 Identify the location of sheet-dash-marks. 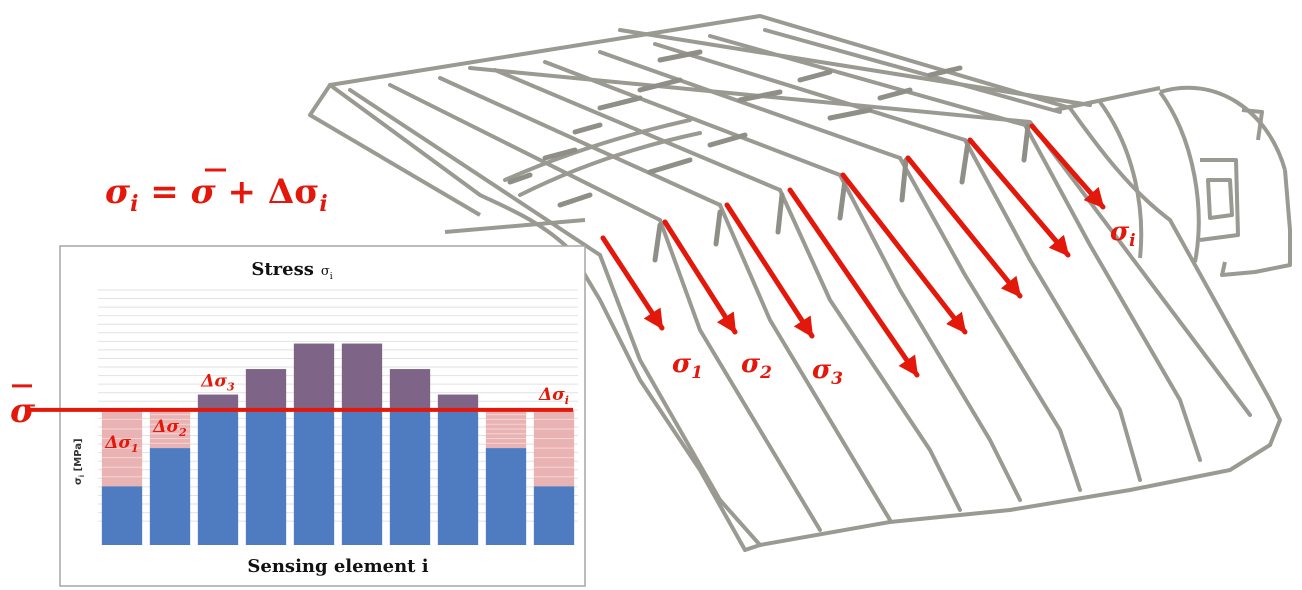
(769, 156).